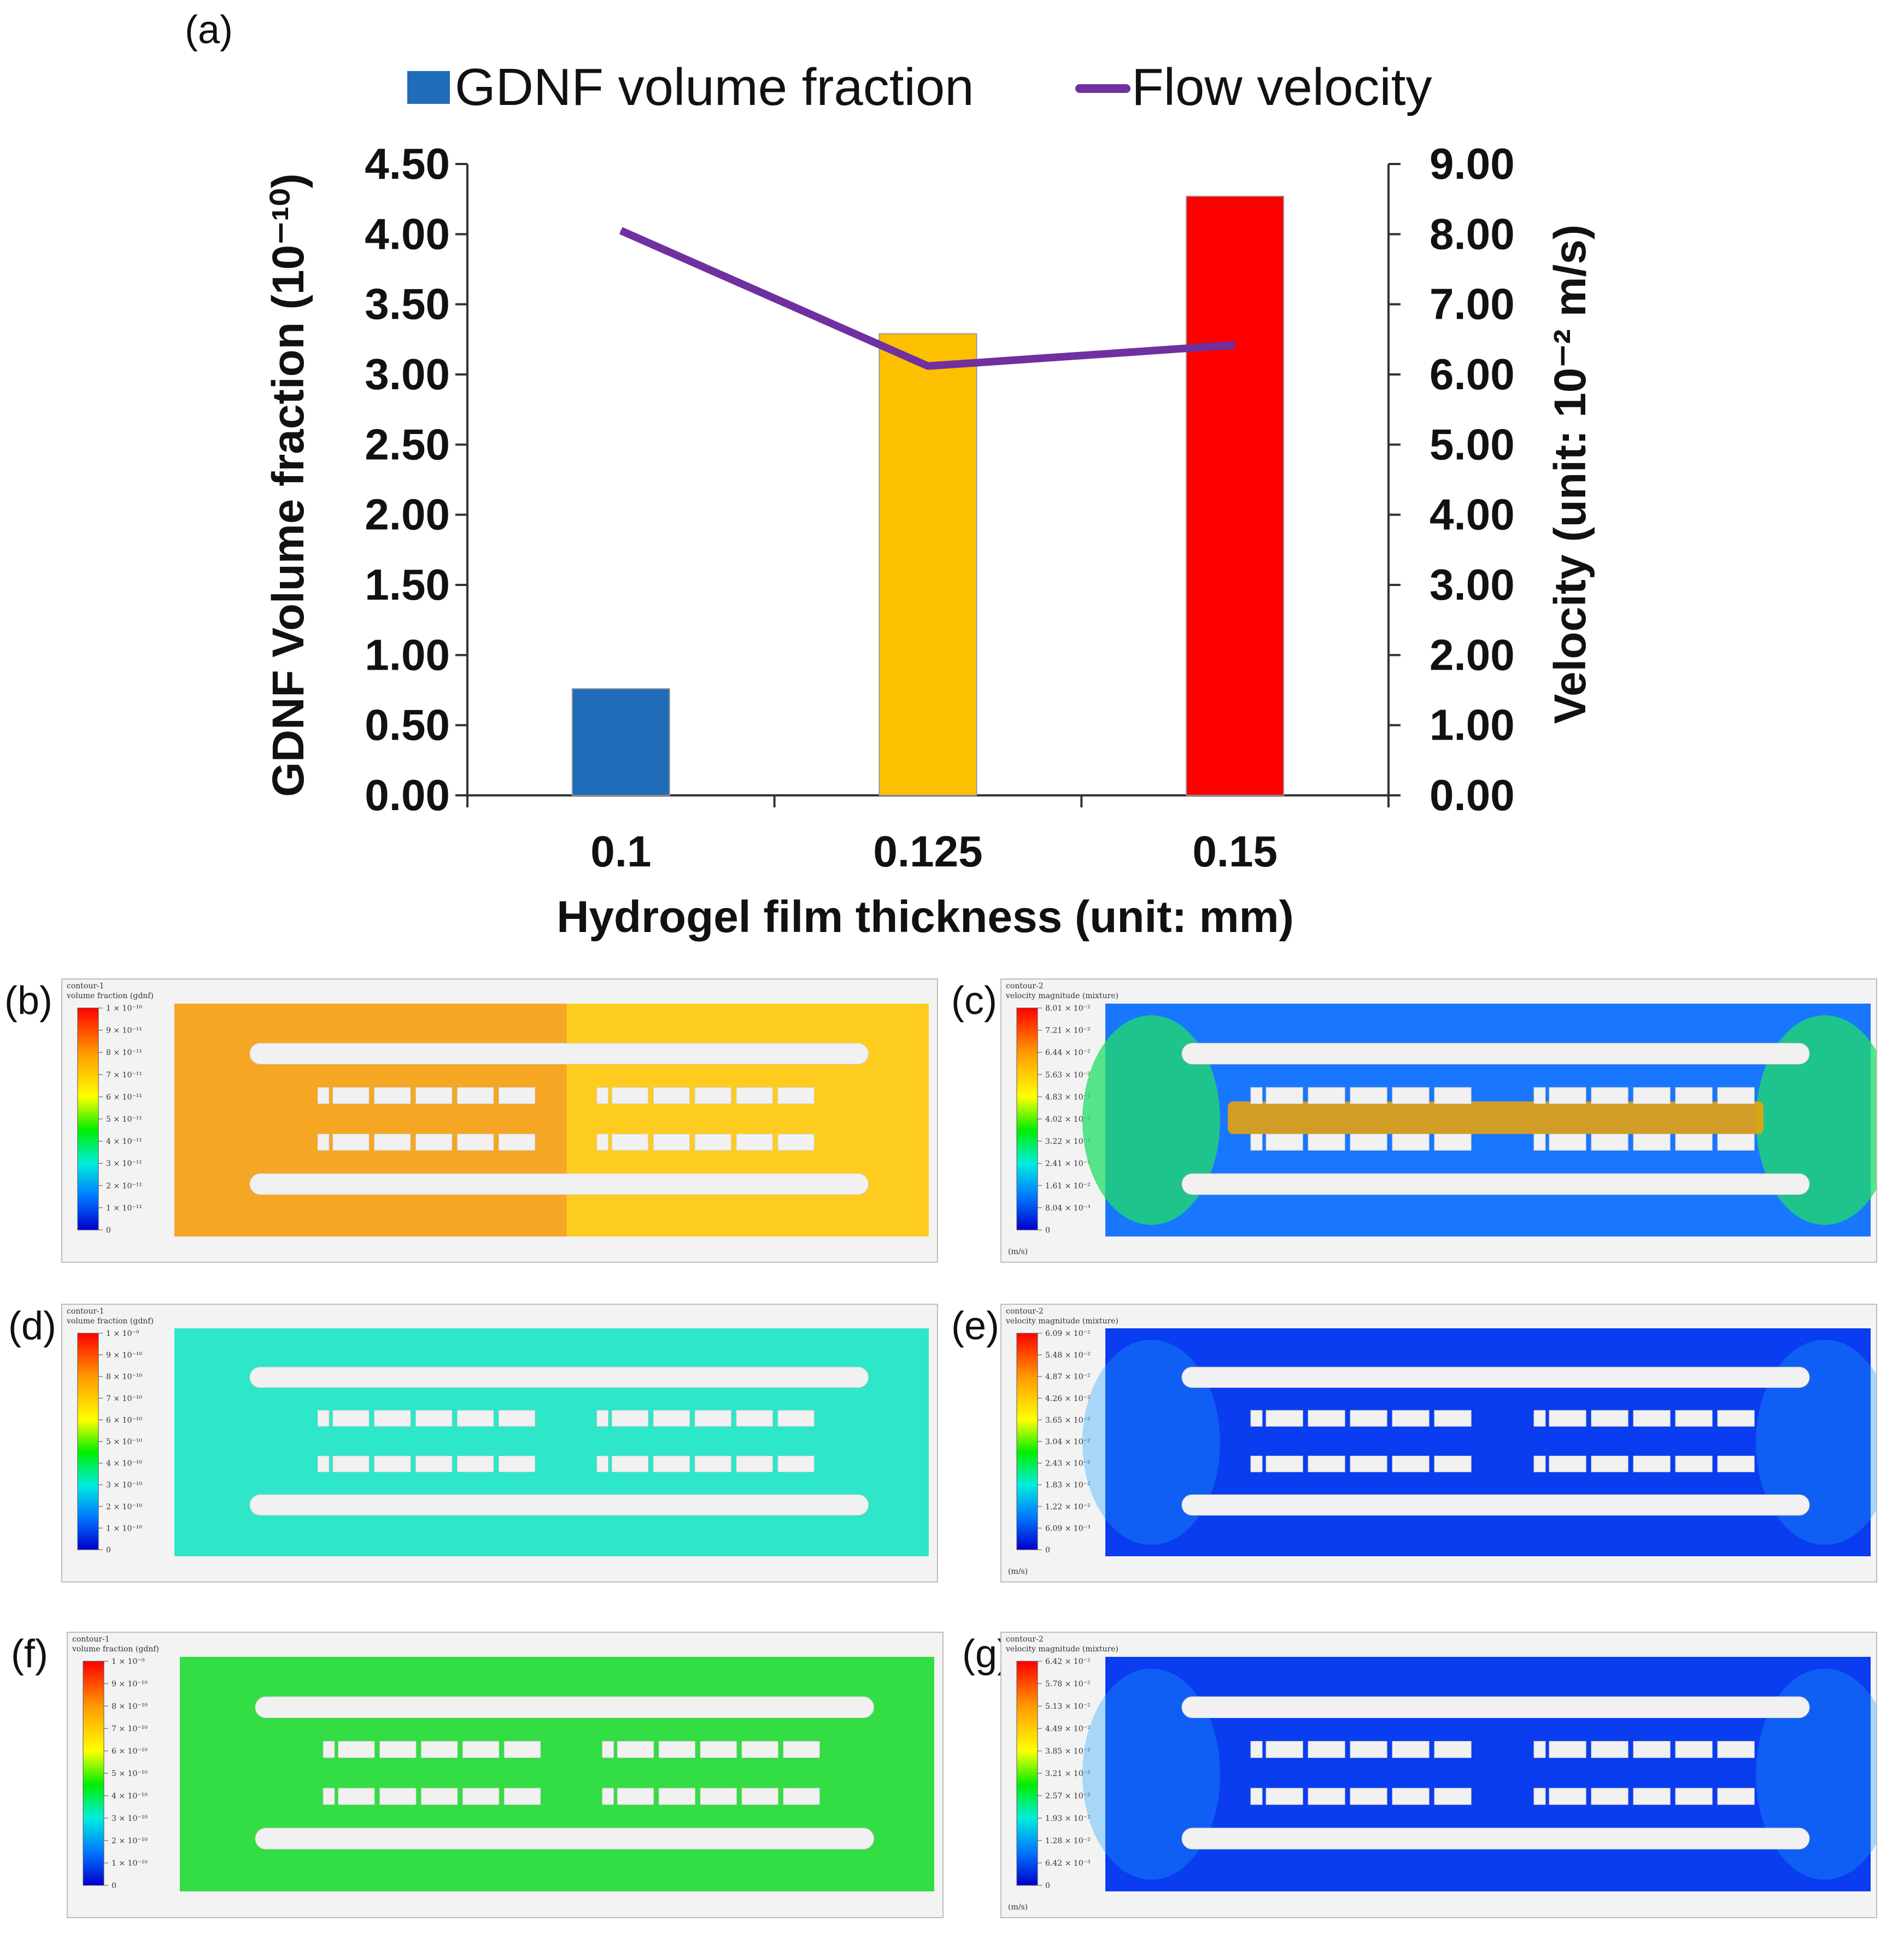  What do you see at coordinates (29, 1654) in the screenshot?
I see `panel-label-f: (f)` at bounding box center [29, 1654].